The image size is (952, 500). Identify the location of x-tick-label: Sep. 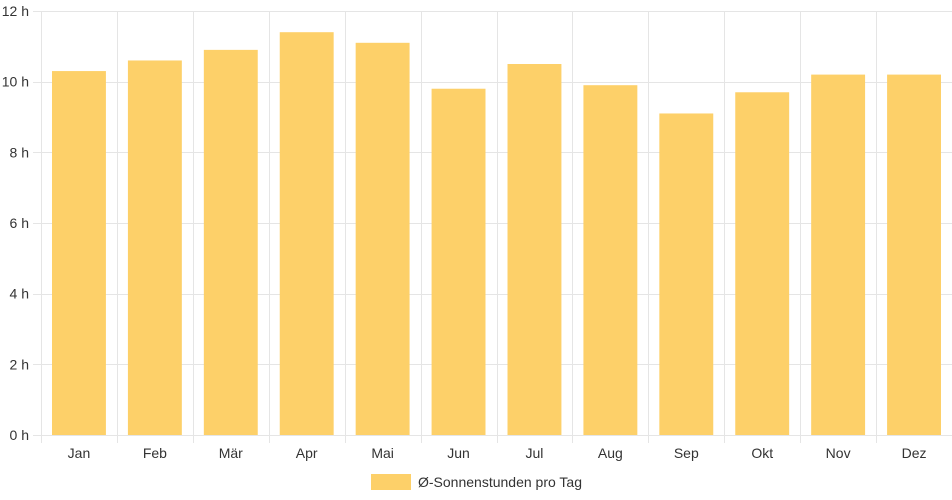
(686, 453).